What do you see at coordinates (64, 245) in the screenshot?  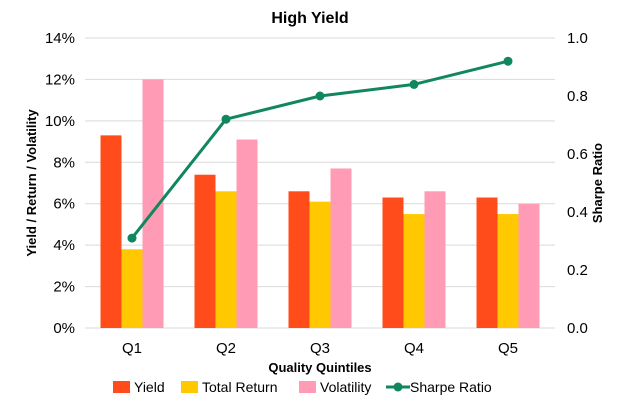 I see `y-tick-label: 4%` at bounding box center [64, 245].